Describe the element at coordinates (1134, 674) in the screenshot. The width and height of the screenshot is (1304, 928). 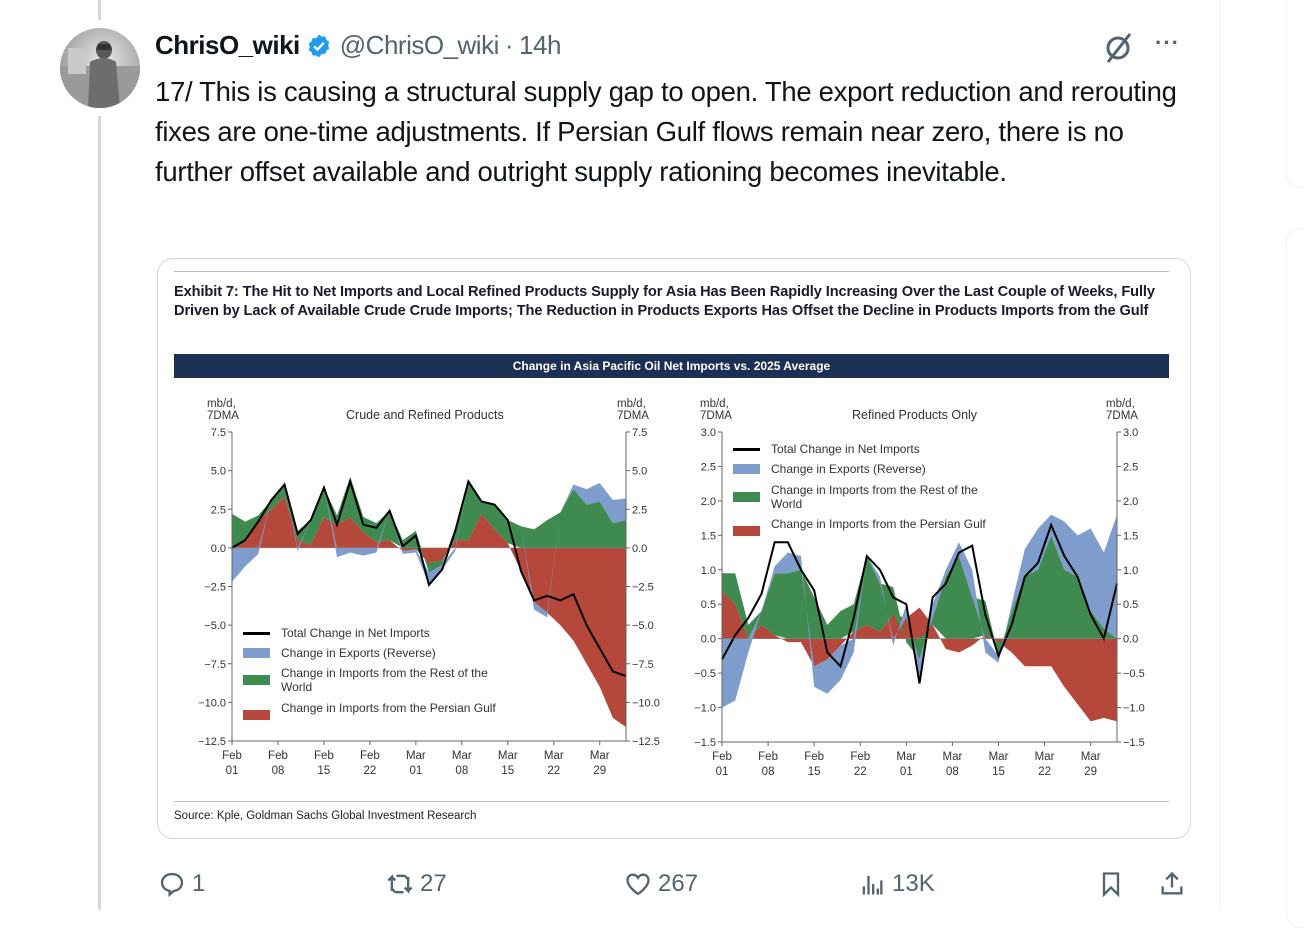
I see `y-tick-label-right: −0.5` at that location.